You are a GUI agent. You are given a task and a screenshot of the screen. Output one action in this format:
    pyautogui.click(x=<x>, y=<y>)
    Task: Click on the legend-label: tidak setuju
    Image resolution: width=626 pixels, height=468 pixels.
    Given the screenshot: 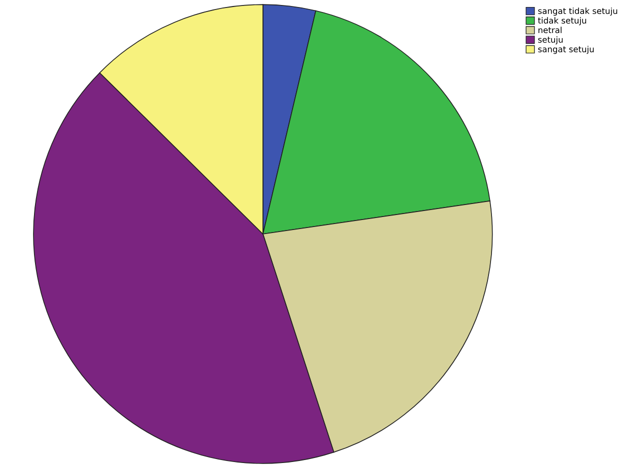 What is the action you would take?
    pyautogui.click(x=562, y=21)
    